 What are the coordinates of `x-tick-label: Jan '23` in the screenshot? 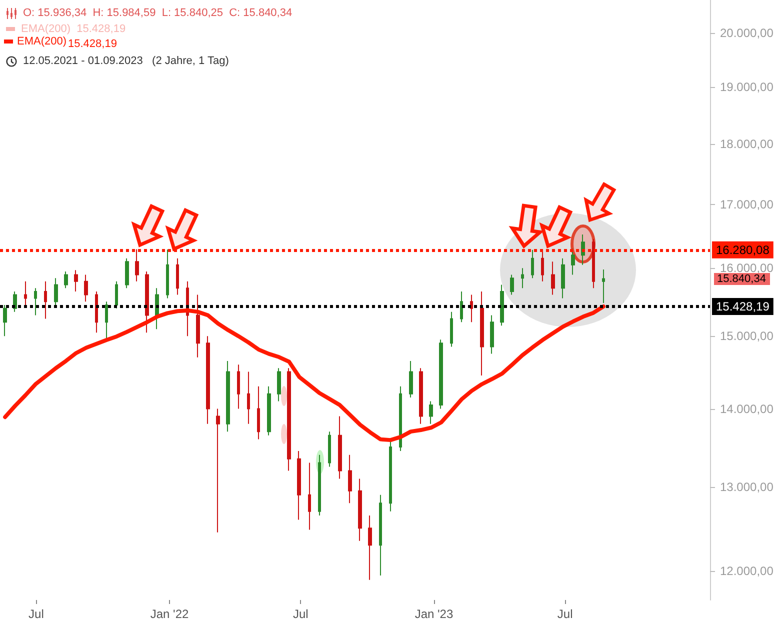 It's located at (434, 614).